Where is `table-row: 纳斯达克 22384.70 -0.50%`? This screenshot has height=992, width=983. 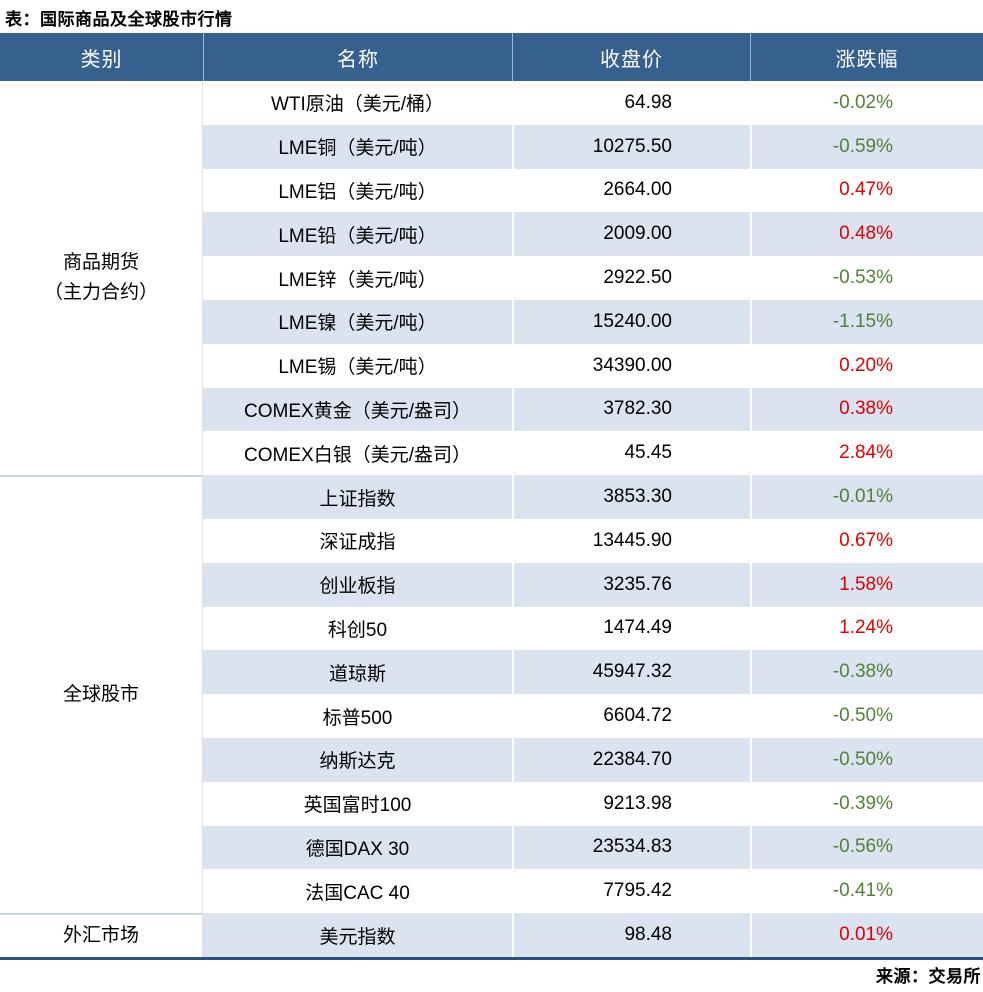
table-row: 纳斯达克 22384.70 -0.50% is located at coordinates (593, 759).